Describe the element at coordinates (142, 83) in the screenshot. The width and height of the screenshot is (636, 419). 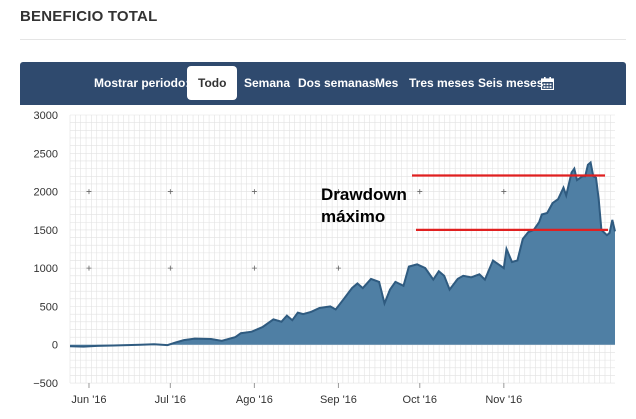
I see `period-label: Mostrar periodo:` at that location.